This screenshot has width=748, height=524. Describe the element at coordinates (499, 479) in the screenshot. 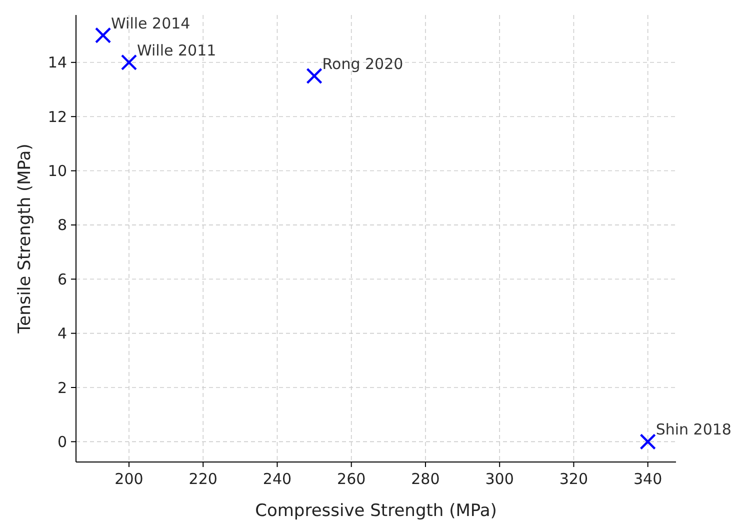

I see `x-tick-label: 300` at that location.